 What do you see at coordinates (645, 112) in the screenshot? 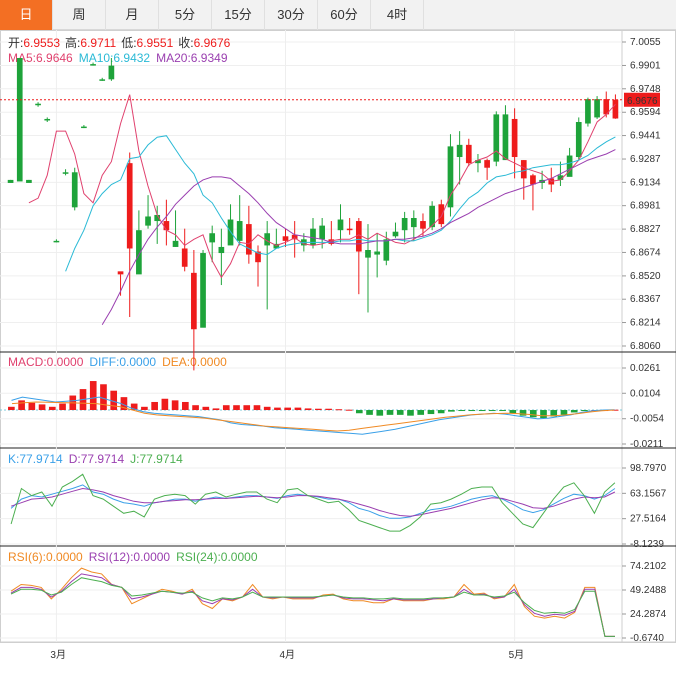
I see `price-tick-label-3: 6.9594` at bounding box center [645, 112].